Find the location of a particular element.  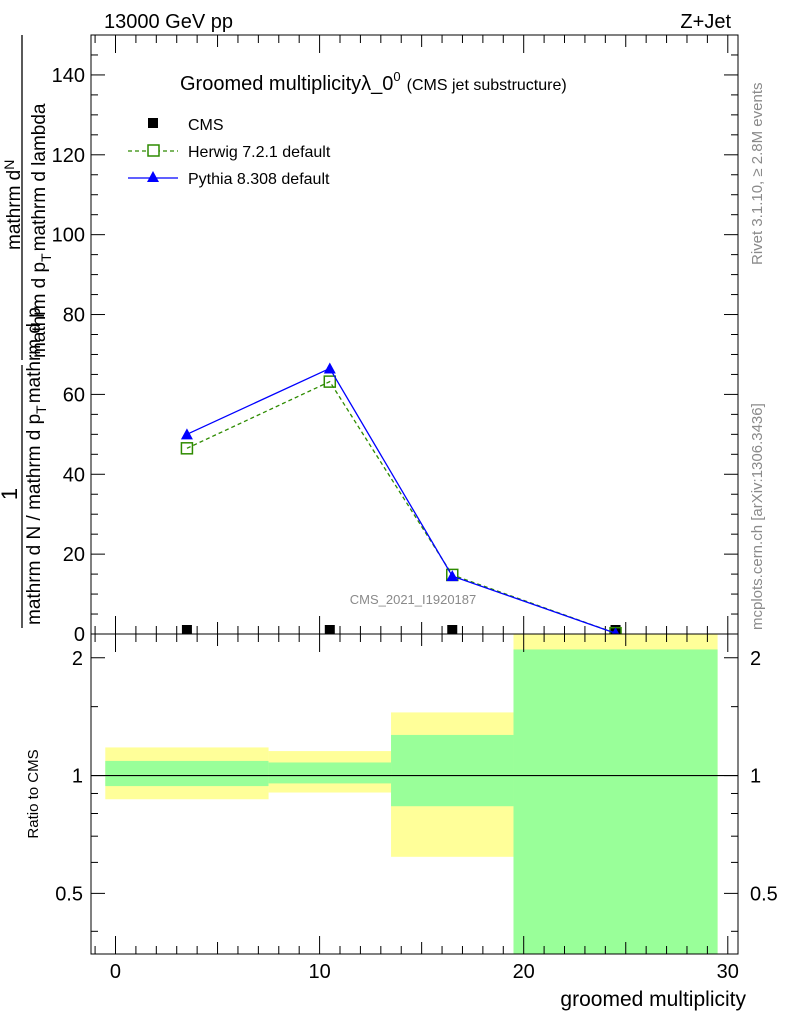

main-y-tick-label: 0 is located at coordinates (79, 635).